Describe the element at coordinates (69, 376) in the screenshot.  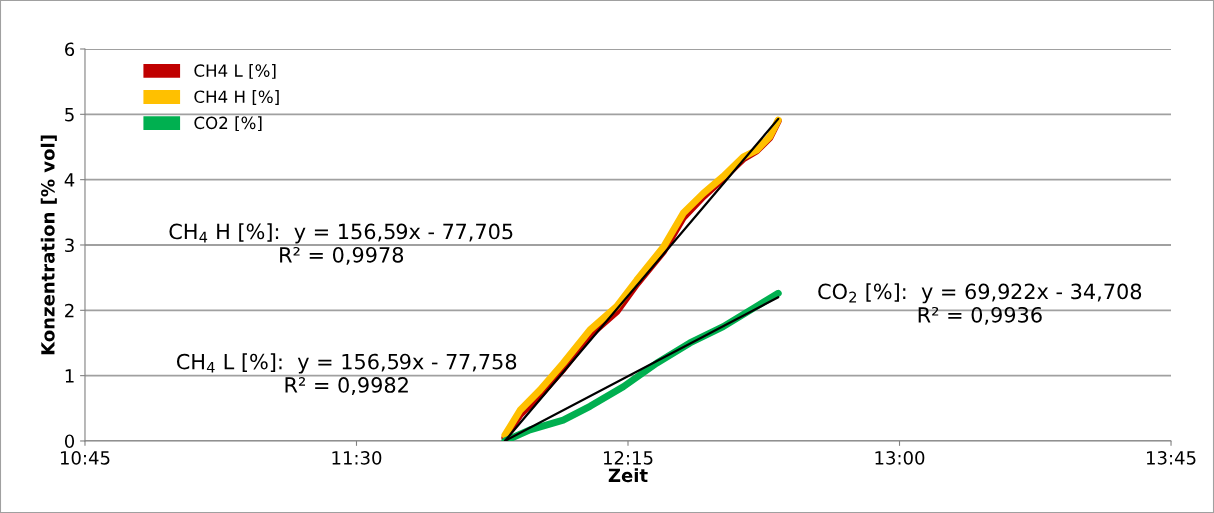
I see `y-tick-label: 1` at that location.